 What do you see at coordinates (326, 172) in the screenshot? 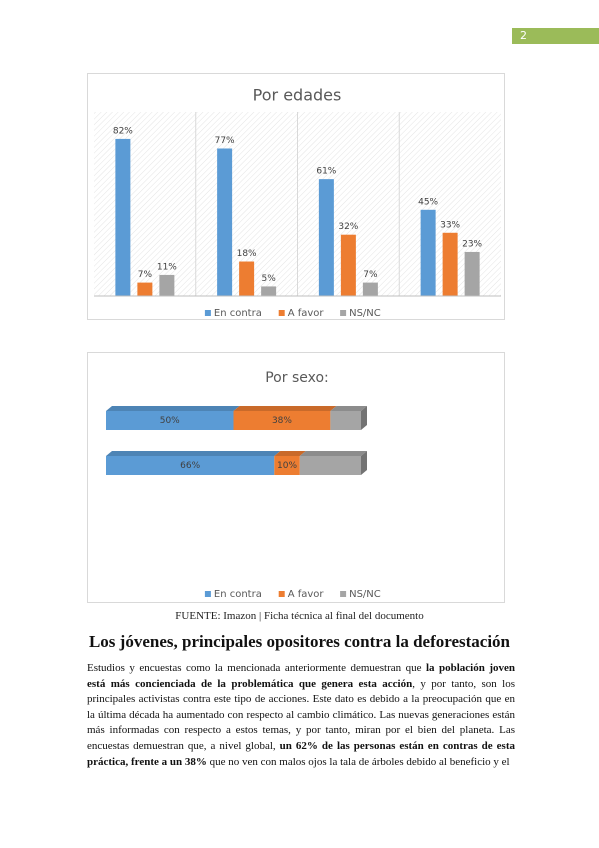
I see `data-label: 61%` at bounding box center [326, 172].